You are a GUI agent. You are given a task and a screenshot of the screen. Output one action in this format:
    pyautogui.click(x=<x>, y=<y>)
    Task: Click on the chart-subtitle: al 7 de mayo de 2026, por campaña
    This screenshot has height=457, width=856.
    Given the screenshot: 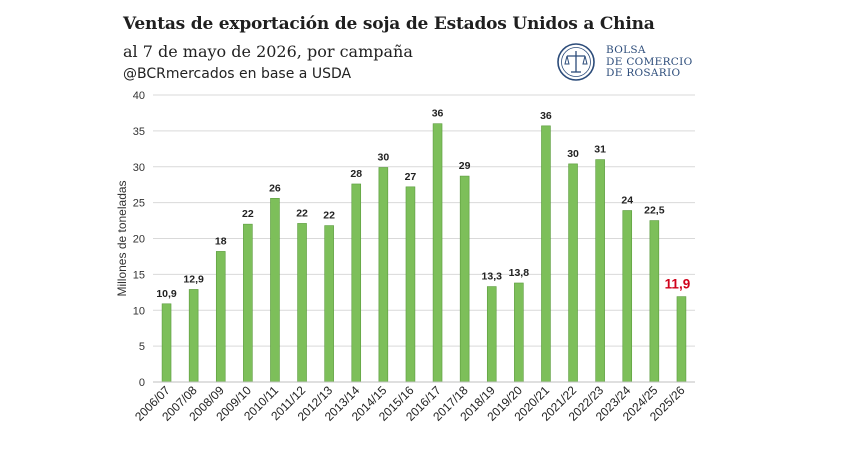 What is the action you would take?
    pyautogui.click(x=268, y=51)
    